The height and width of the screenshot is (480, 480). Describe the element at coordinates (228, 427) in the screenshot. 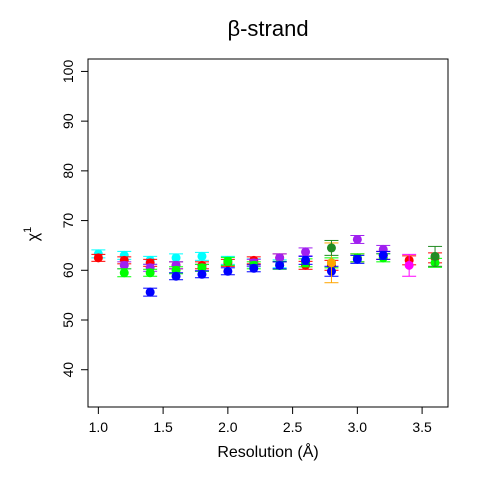

I see `x-tick-label: 2.0` at that location.